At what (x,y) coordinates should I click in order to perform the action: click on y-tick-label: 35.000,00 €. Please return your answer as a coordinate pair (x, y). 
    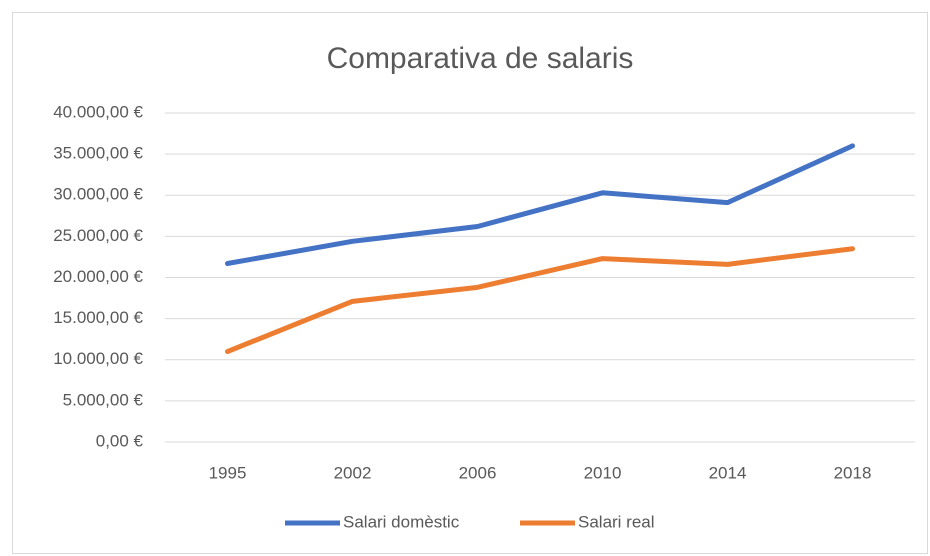
    Looking at the image, I should click on (98, 153).